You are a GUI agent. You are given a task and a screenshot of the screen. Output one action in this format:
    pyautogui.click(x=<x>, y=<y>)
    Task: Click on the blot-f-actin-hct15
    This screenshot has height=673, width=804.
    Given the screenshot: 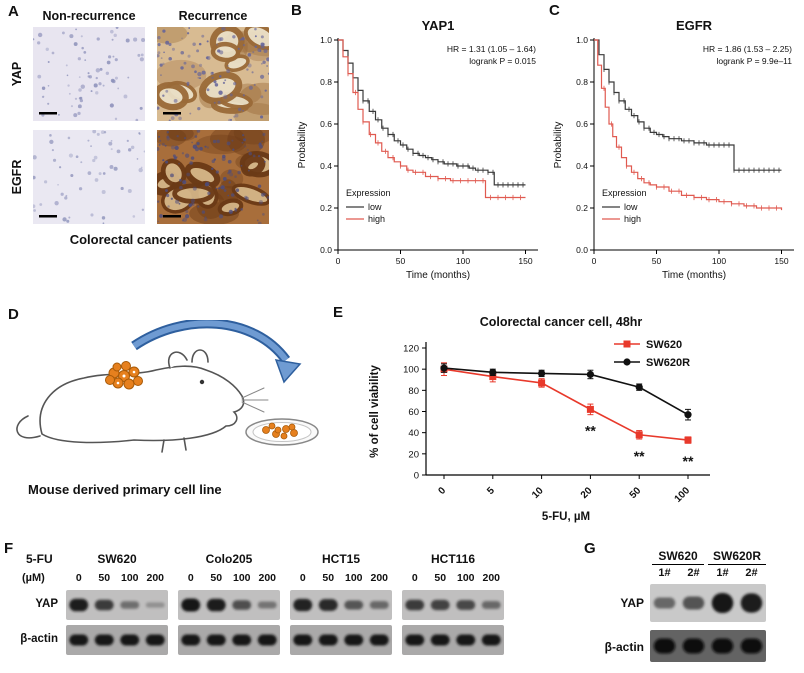 What is the action you would take?
    pyautogui.click(x=341, y=640)
    